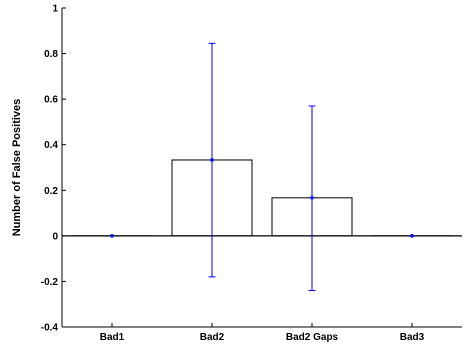 The width and height of the screenshot is (467, 347). I want to click on x-tick-label: Bad1, so click(112, 337).